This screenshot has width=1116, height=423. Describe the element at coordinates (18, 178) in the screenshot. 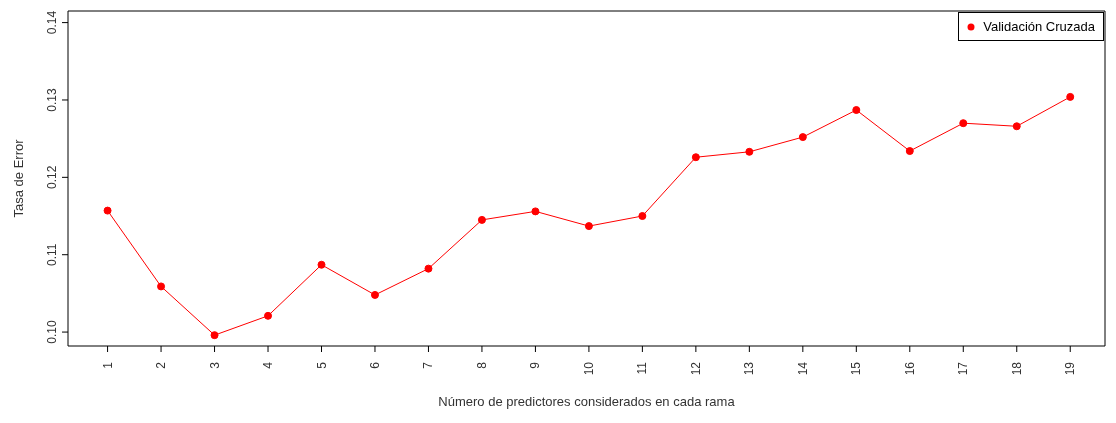

I see `y-axis-title: Tasa de Error` at that location.